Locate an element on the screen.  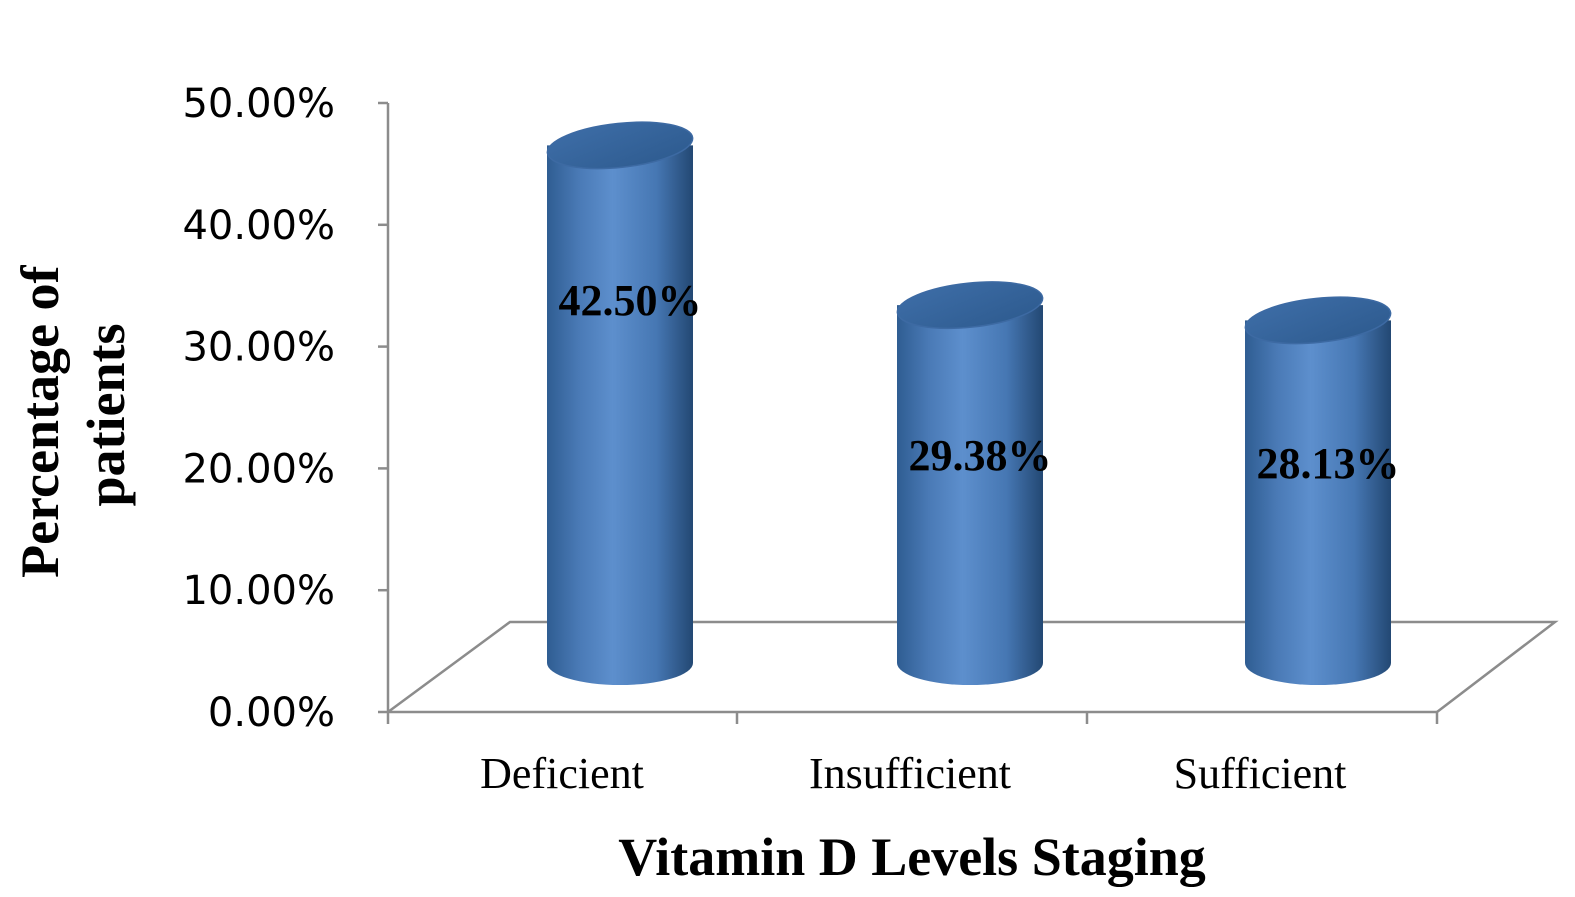
y-axis-title-line-1: Percentage of is located at coordinates (40, 421).